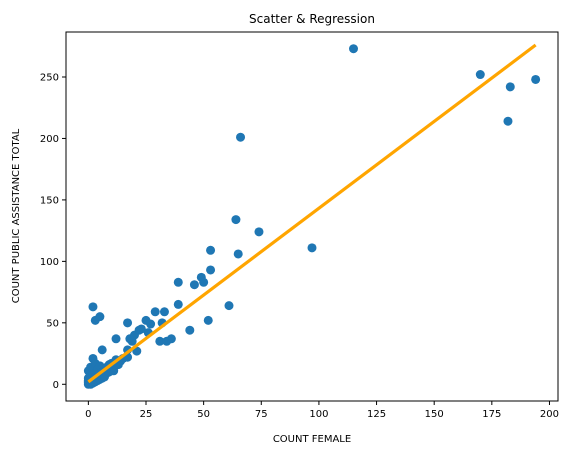  I want to click on x-tick-label: 75, so click(261, 414).